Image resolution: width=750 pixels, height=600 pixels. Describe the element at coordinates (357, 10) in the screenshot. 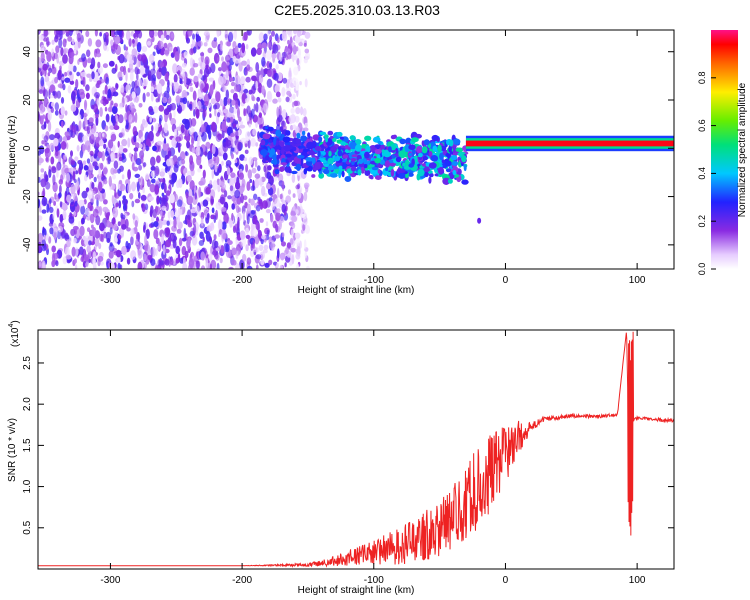

I see `chart-title: C2E5.2025.310.03.13.R03` at that location.